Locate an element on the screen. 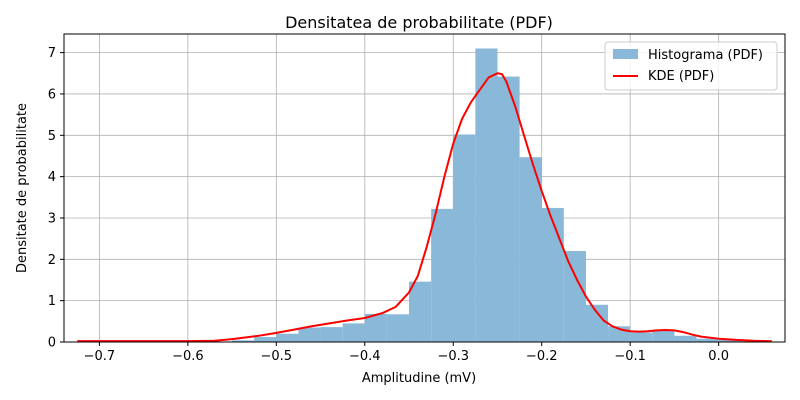 The image size is (800, 400). legend-kde-label: KDE (PDF) is located at coordinates (681, 76).